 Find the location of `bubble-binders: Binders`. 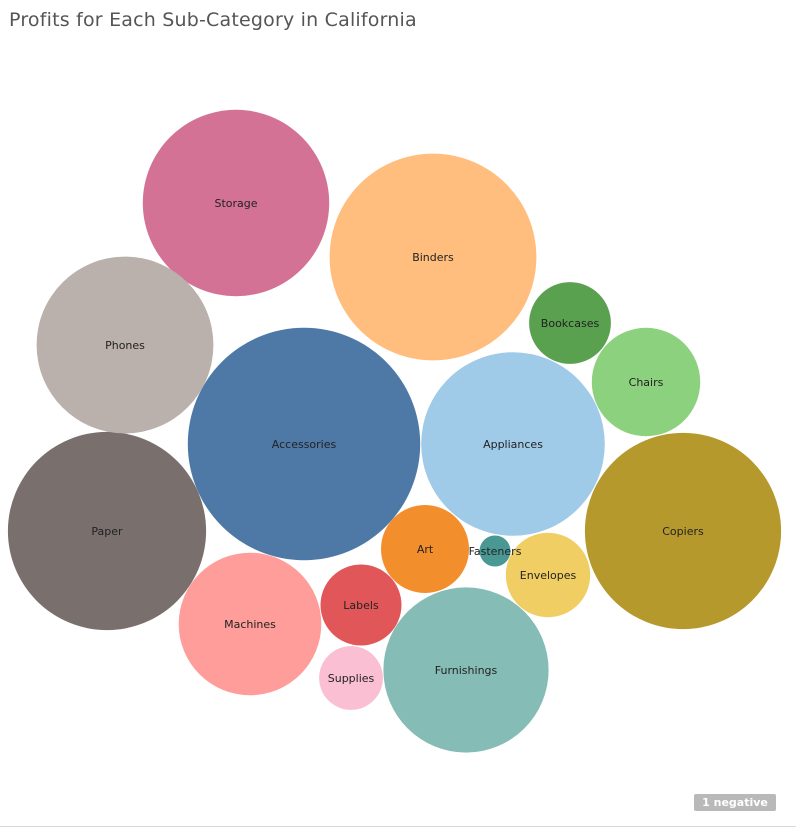

bubble-binders: Binders is located at coordinates (433, 257).